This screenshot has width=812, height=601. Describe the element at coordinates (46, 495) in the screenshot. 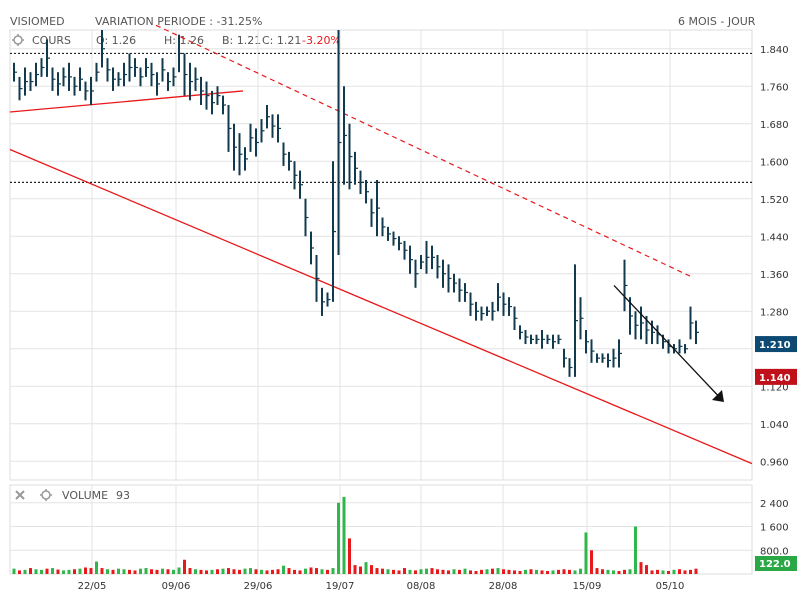

I see `volume-gear-icon` at that location.